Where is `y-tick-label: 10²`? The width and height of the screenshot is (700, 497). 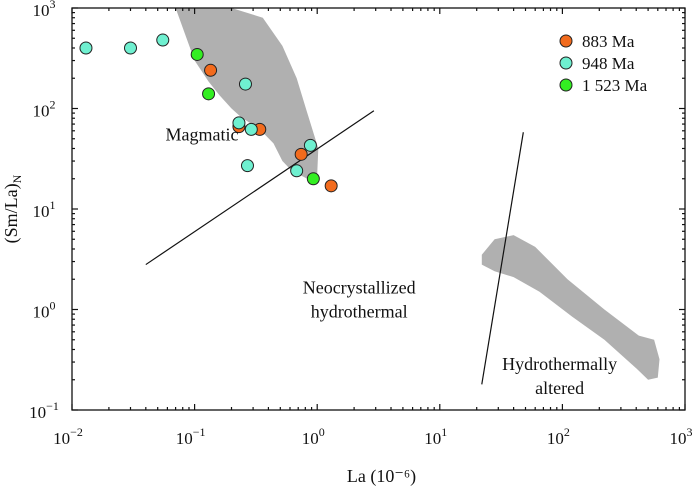 y-tick-label: 10² is located at coordinates (44, 109).